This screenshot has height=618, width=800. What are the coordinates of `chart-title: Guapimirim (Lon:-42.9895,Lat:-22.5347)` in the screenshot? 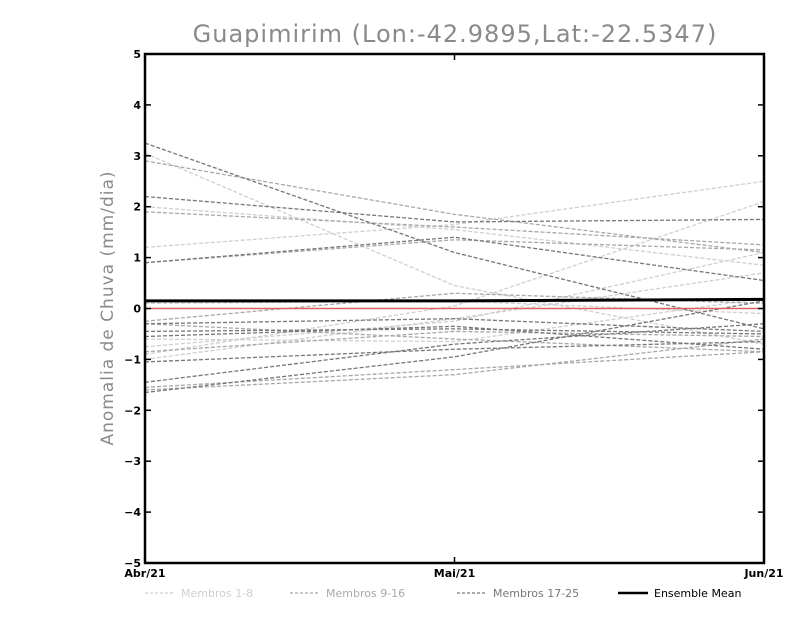 It's located at (455, 34).